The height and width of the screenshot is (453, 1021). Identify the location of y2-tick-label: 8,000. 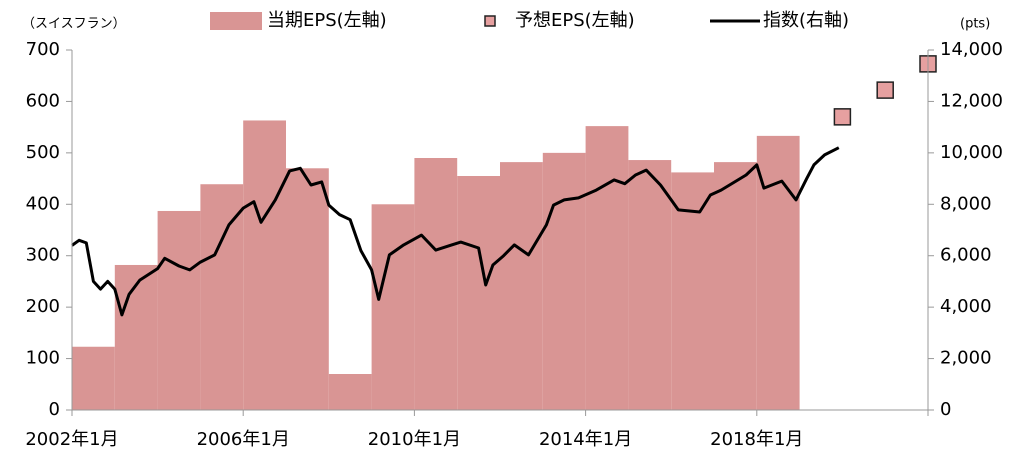
(966, 203).